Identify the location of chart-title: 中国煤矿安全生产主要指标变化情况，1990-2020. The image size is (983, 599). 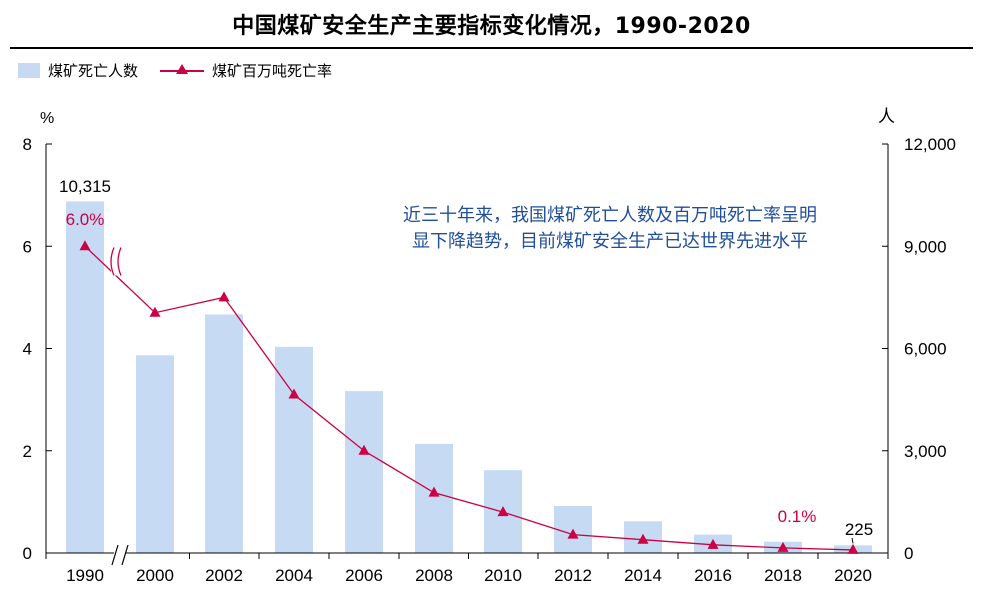
(491, 26).